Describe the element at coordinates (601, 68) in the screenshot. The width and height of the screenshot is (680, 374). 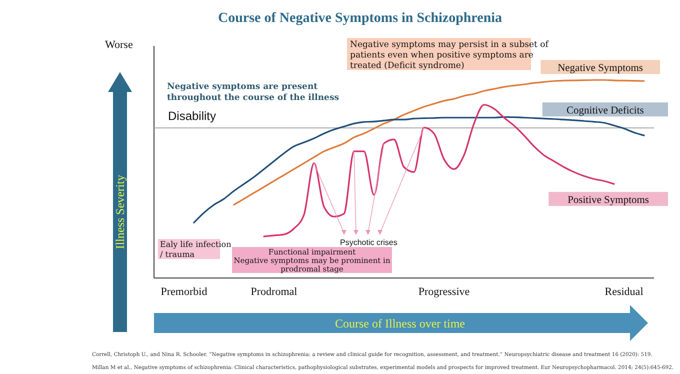
I see `series-label: Negative Symptoms` at that location.